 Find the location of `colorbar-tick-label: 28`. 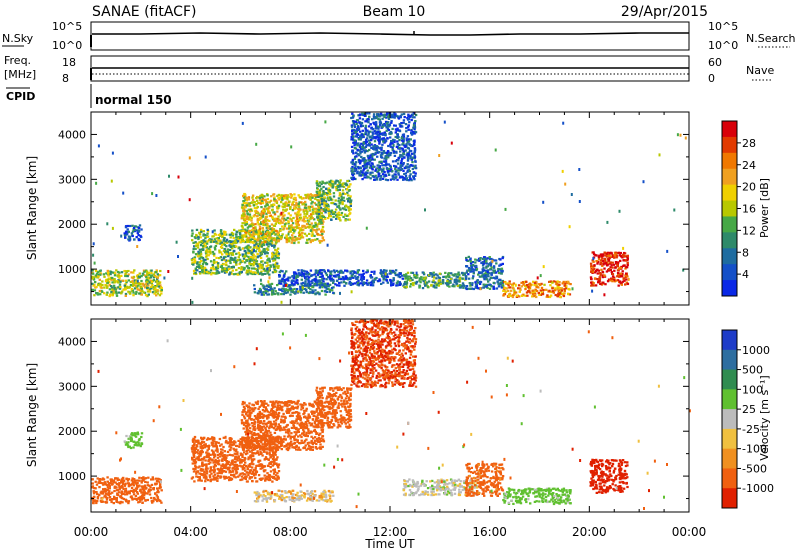

colorbar-tick-label: 28 is located at coordinates (749, 143).